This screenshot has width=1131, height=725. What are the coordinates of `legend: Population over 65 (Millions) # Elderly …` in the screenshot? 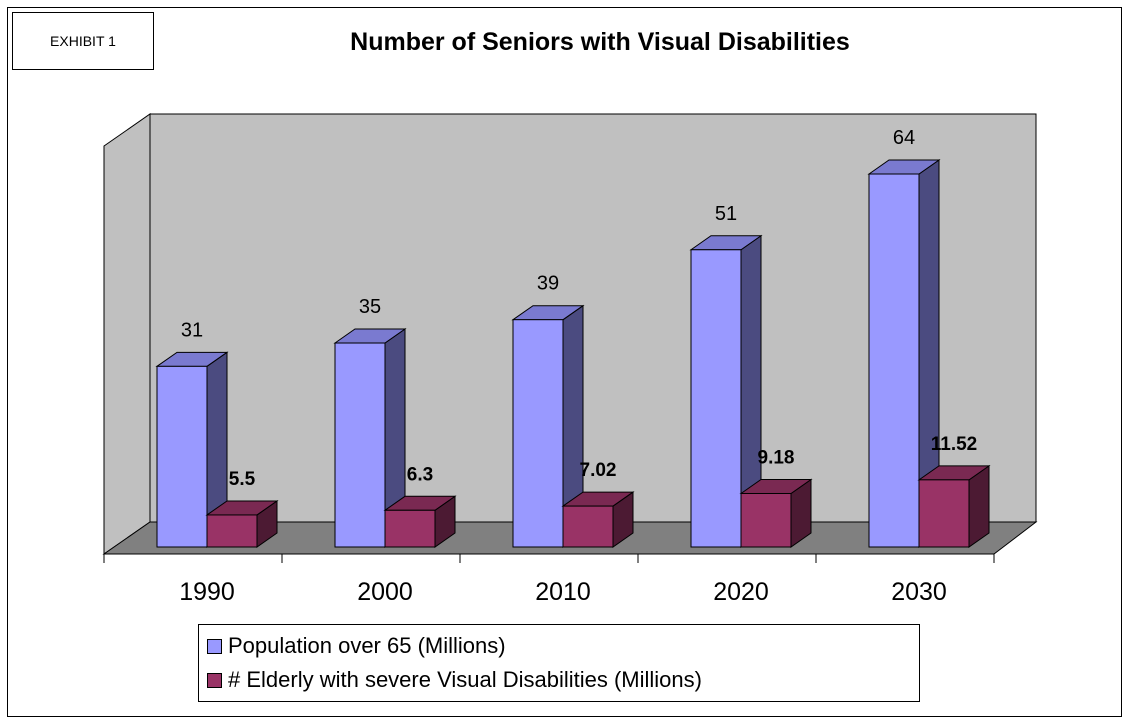 It's located at (559, 663).